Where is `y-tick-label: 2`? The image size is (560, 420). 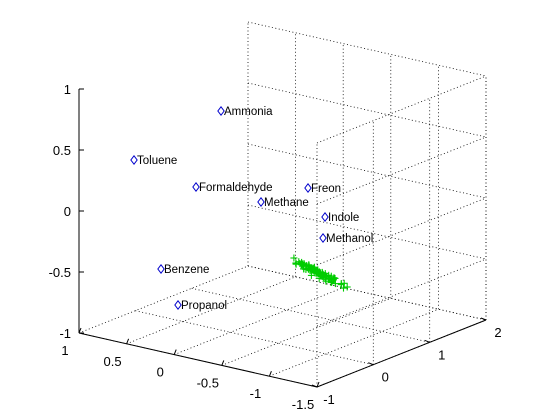
y-tick-label: 2 is located at coordinates (497, 332).